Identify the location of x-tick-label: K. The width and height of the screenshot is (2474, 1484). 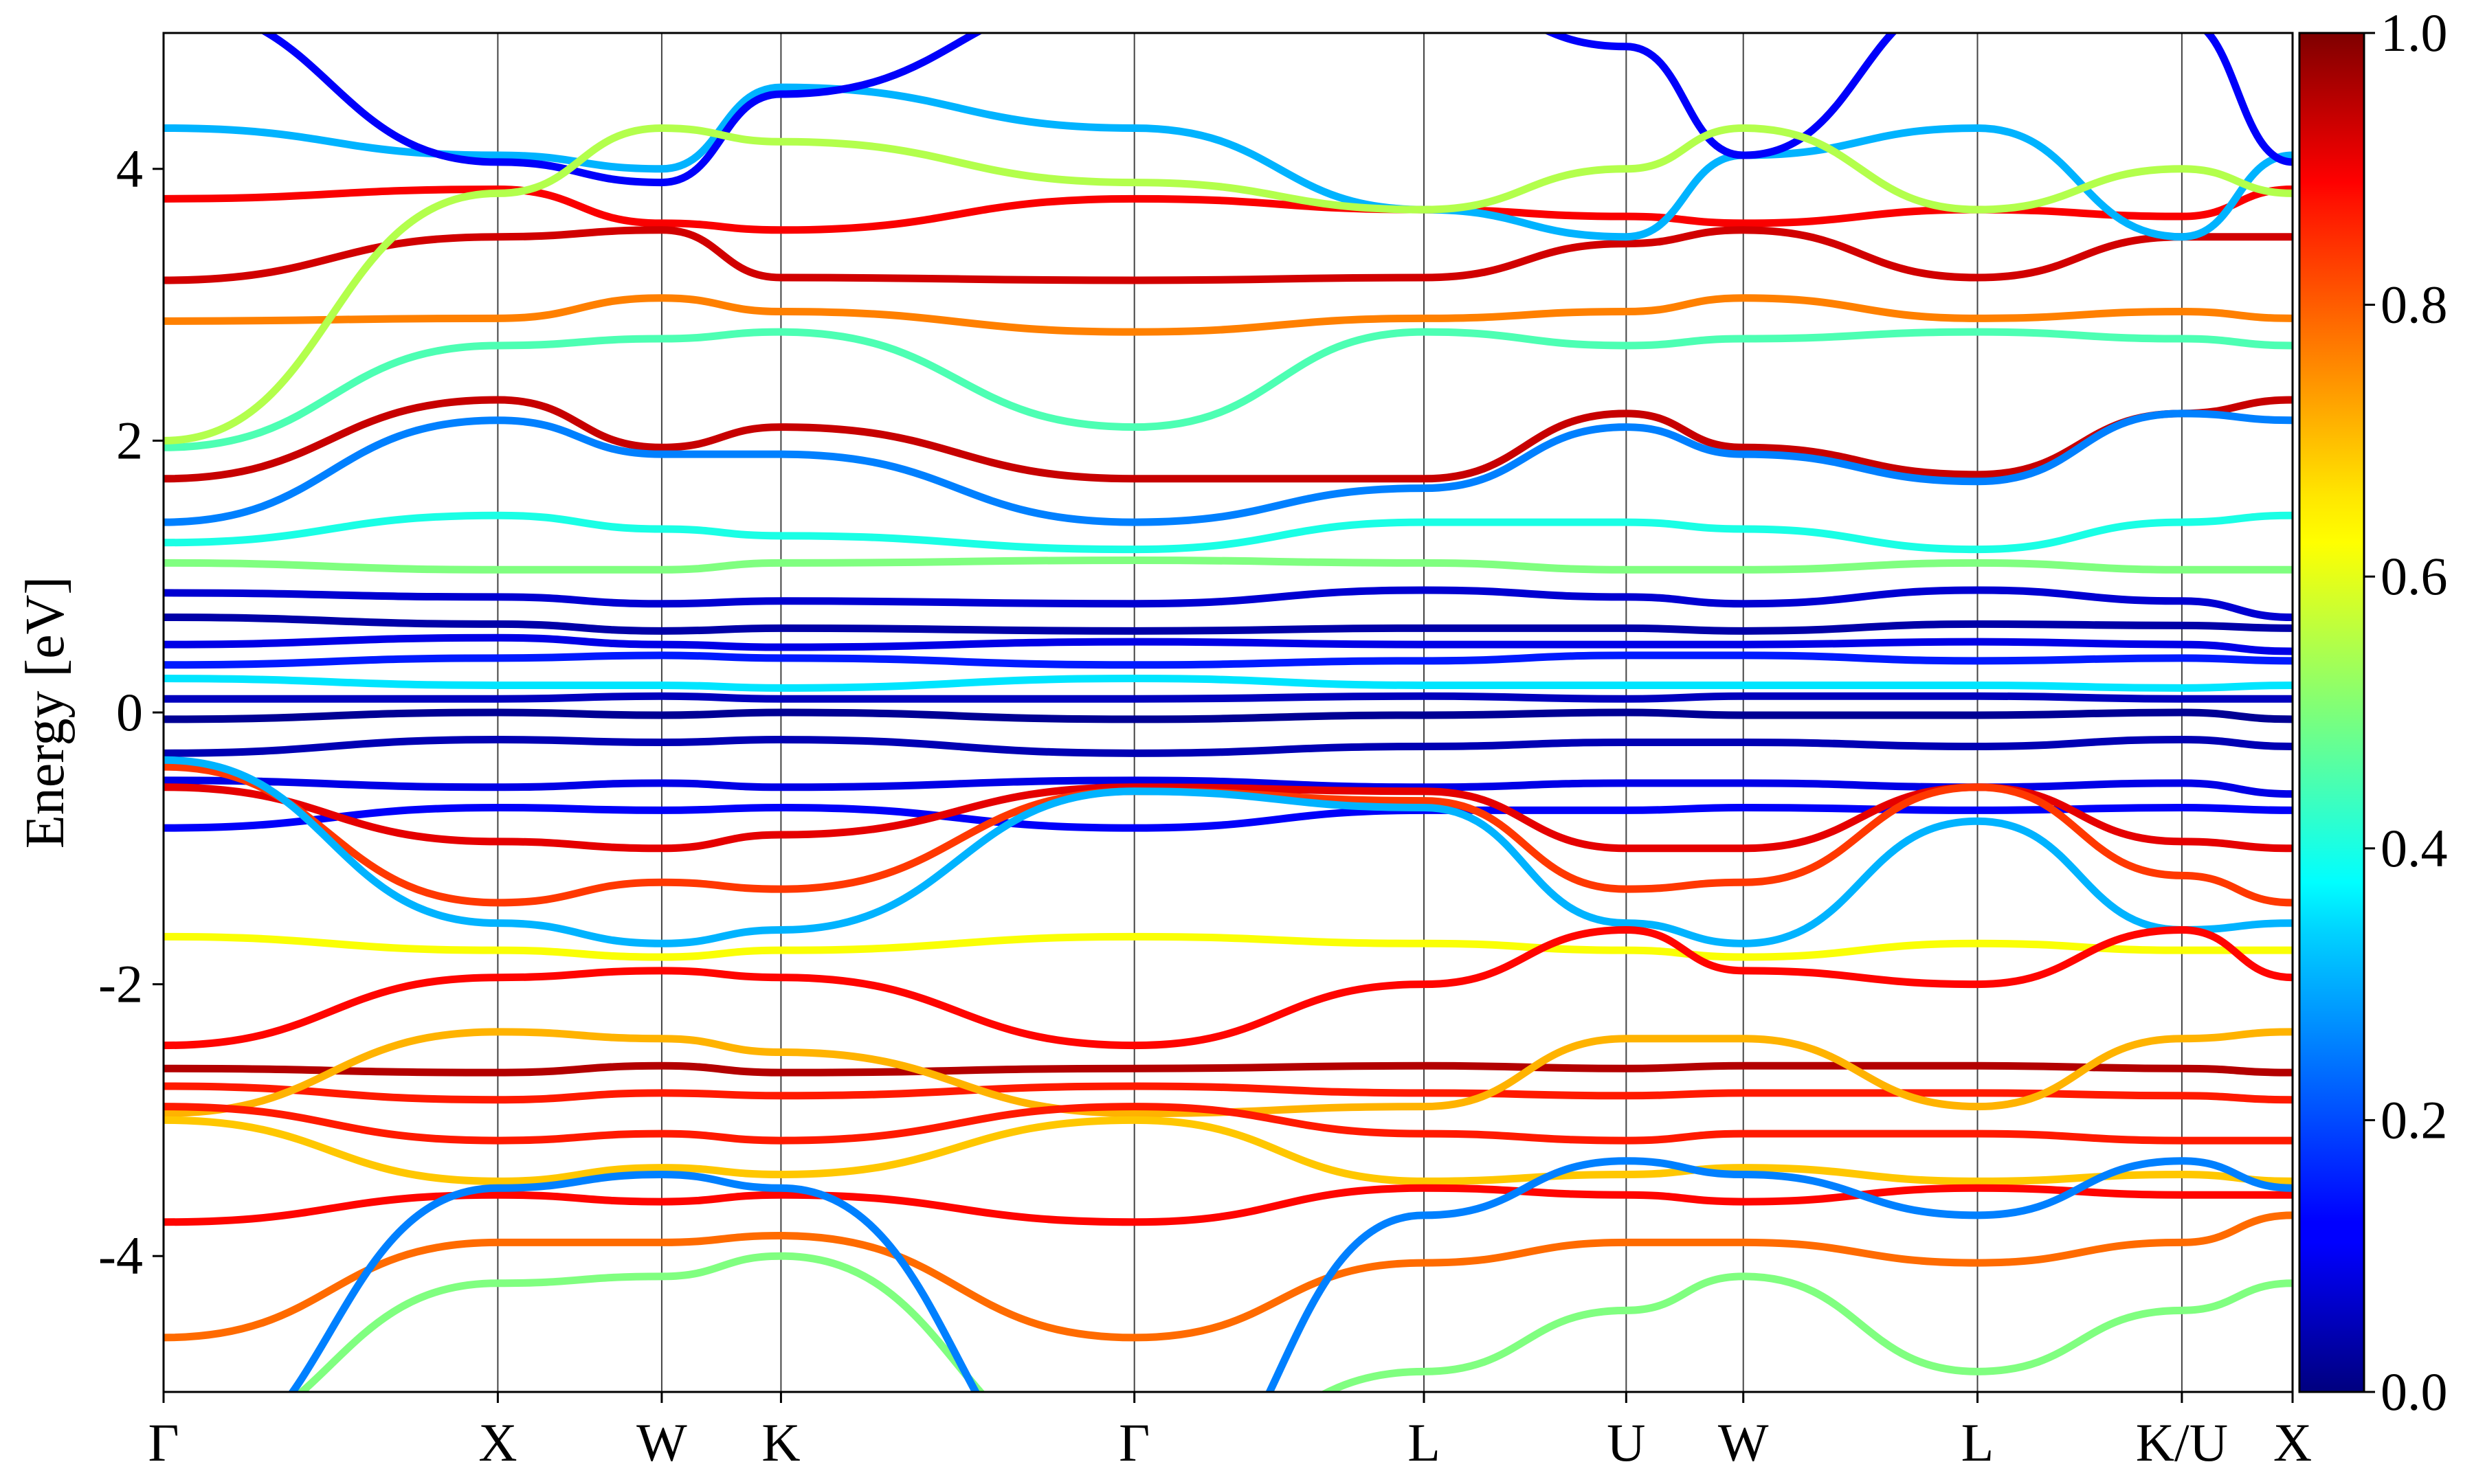
(780, 1442).